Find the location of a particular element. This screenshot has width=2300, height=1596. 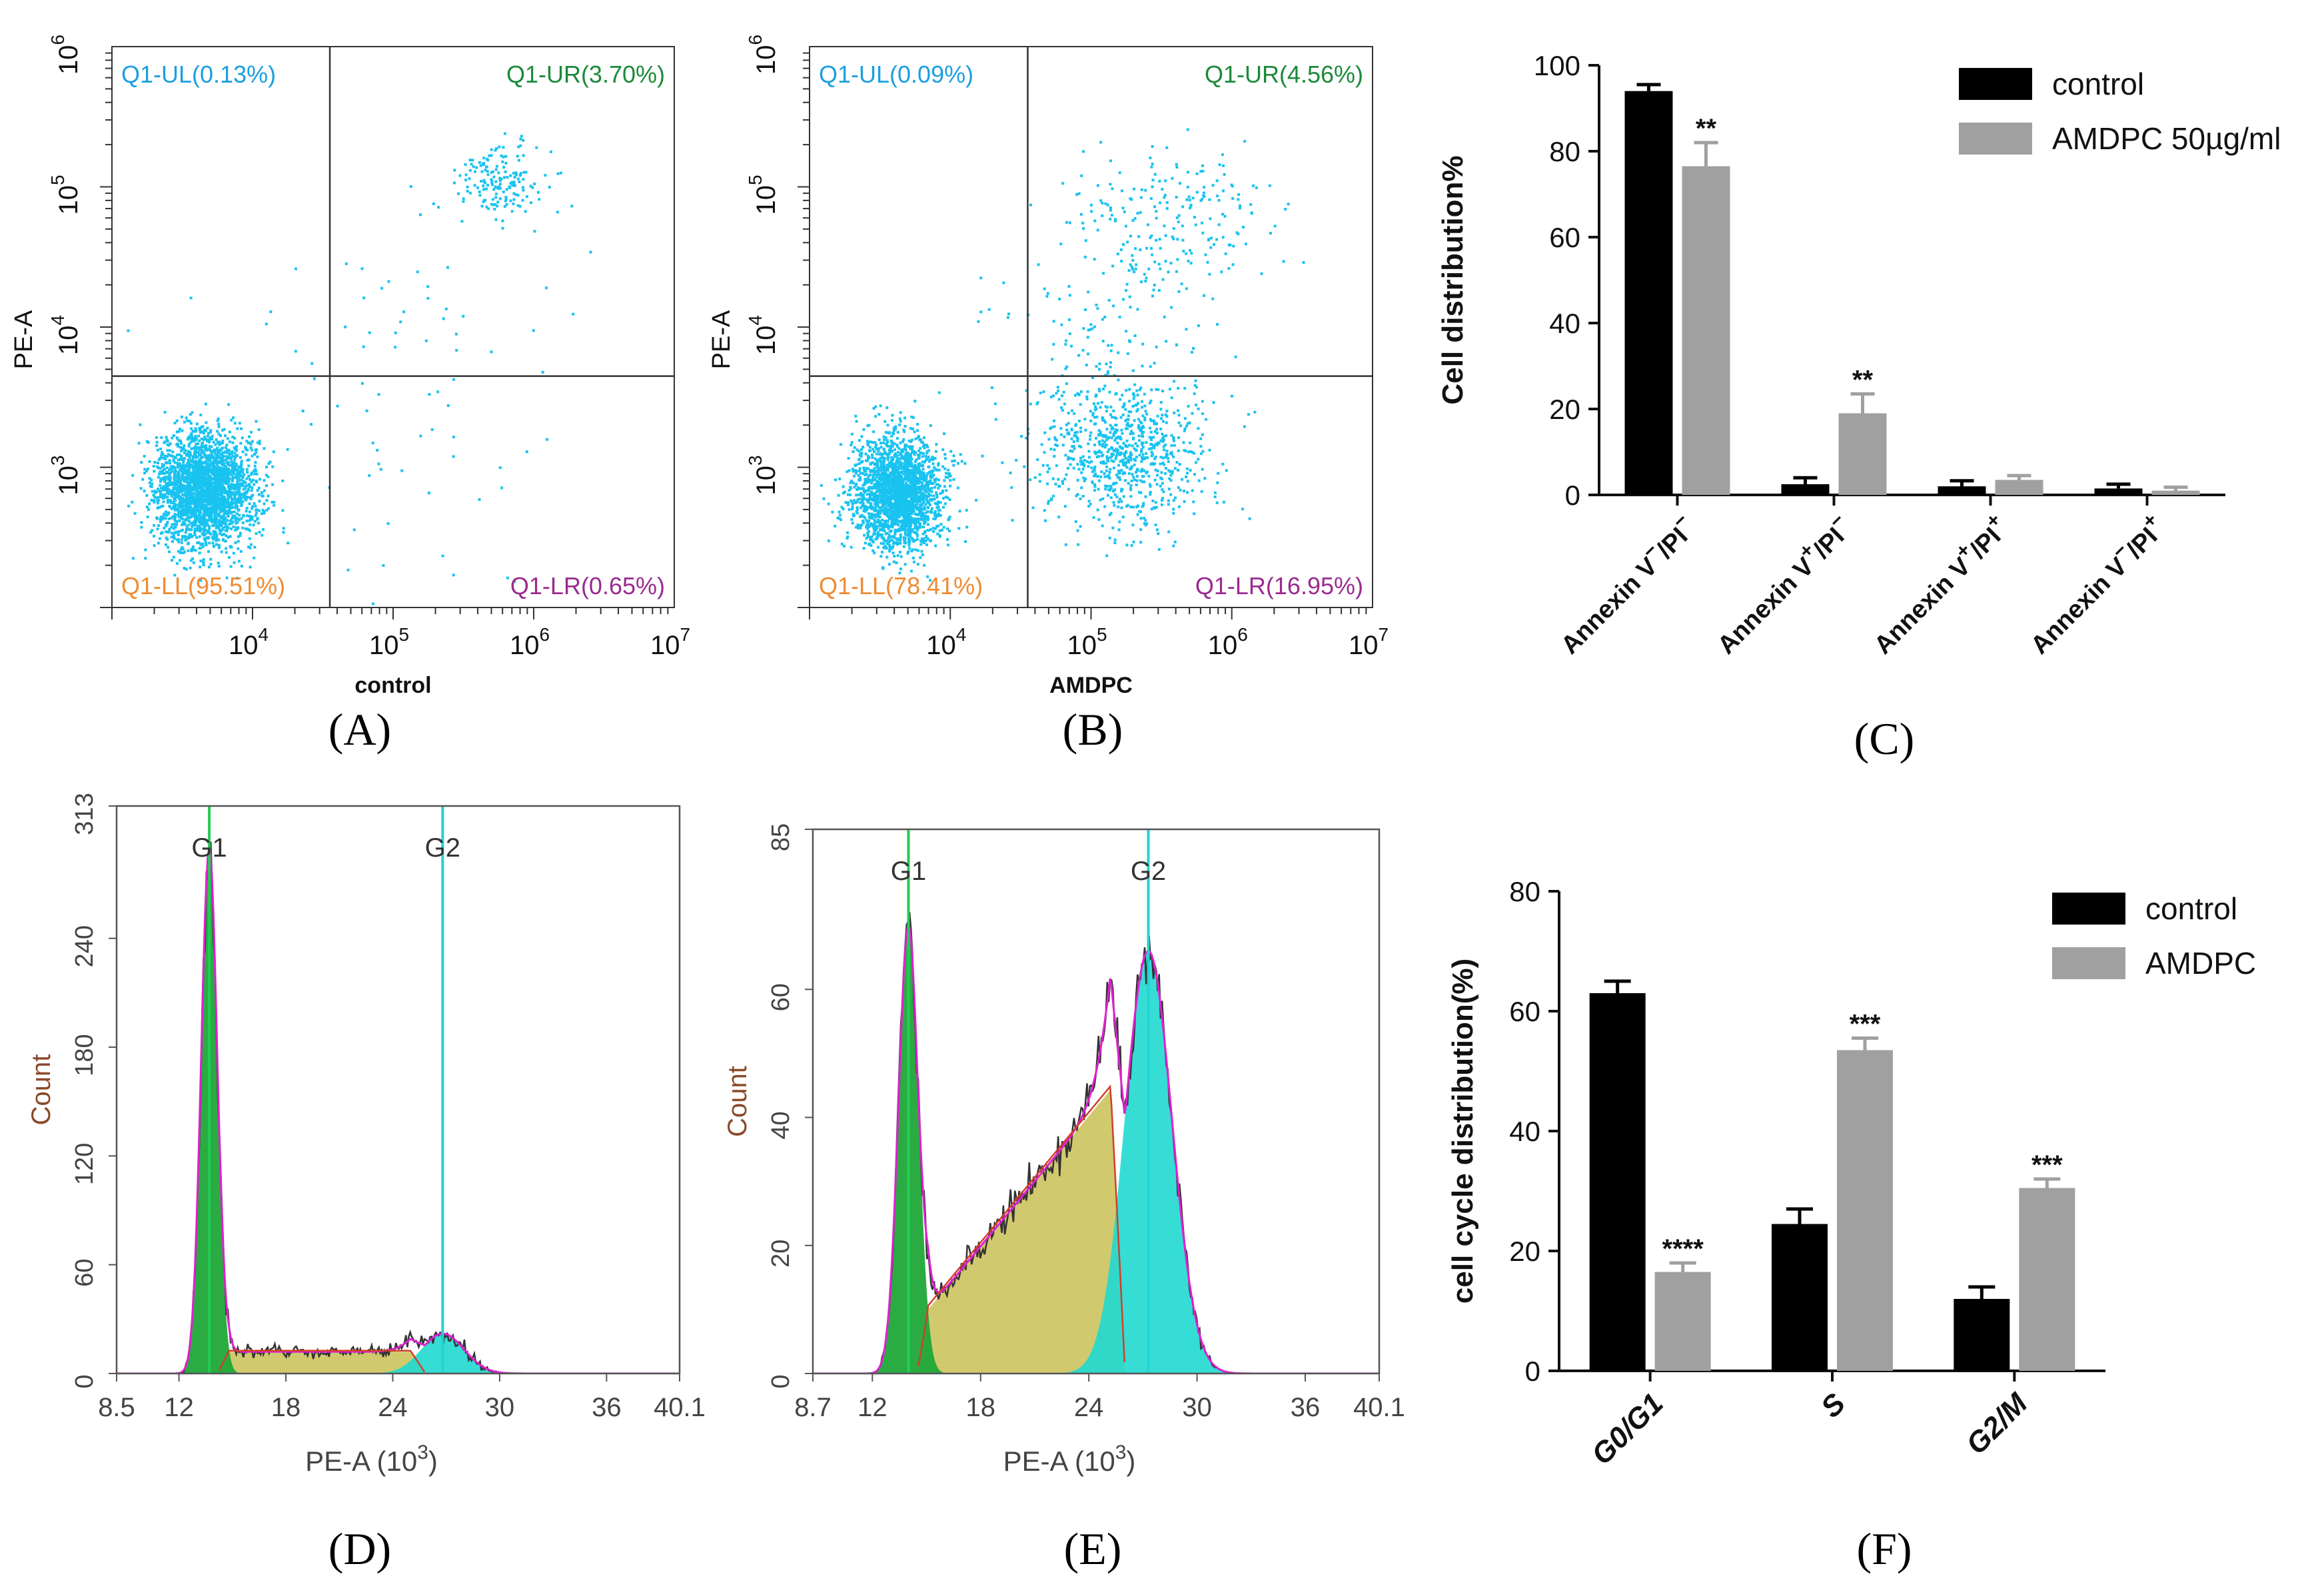

scatter-points is located at coordinates (1062, 355).